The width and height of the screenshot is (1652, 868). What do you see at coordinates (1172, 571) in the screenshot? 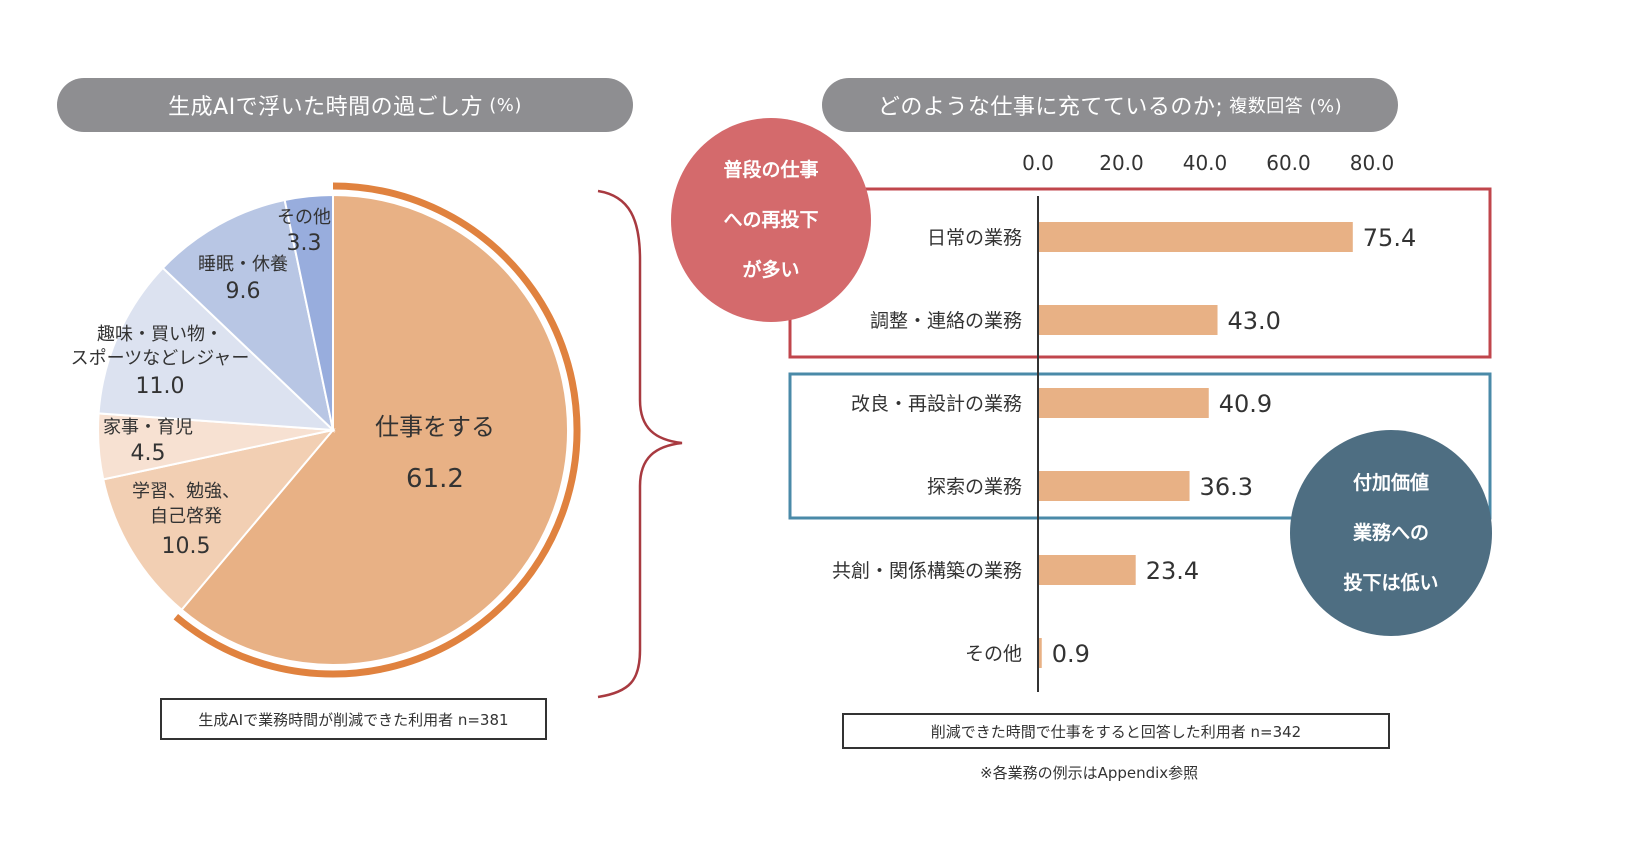
I see `bar-value-label: 23.4` at bounding box center [1172, 571].